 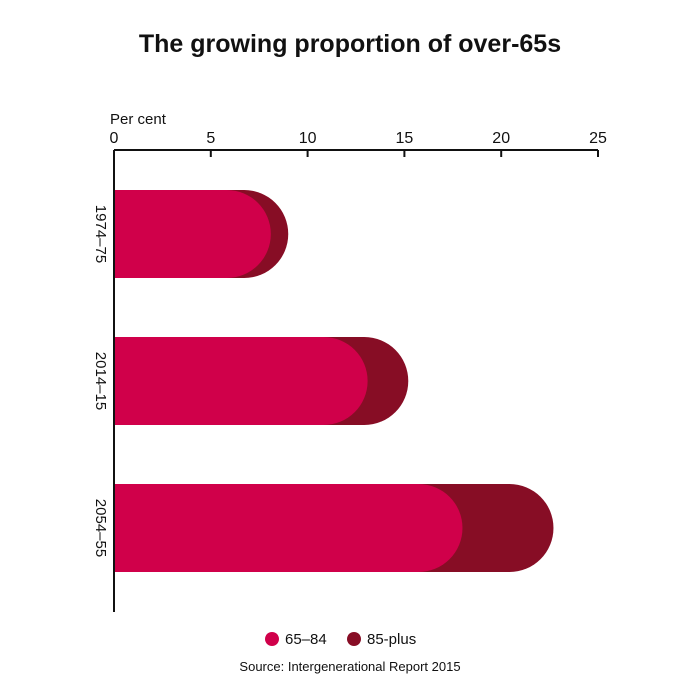 What do you see at coordinates (138, 119) in the screenshot?
I see `x-axis-label: Per cent` at bounding box center [138, 119].